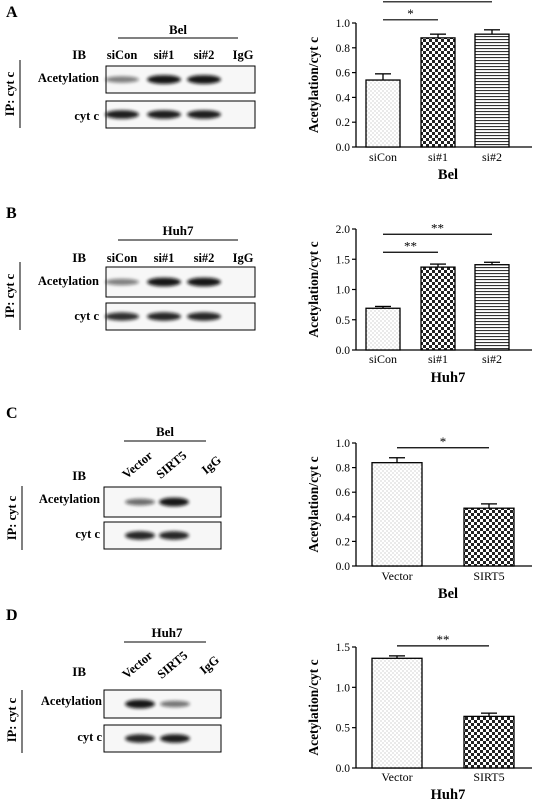 This screenshot has width=537, height=805. Describe the element at coordinates (12, 413) in the screenshot. I see `panel-letter: C` at that location.